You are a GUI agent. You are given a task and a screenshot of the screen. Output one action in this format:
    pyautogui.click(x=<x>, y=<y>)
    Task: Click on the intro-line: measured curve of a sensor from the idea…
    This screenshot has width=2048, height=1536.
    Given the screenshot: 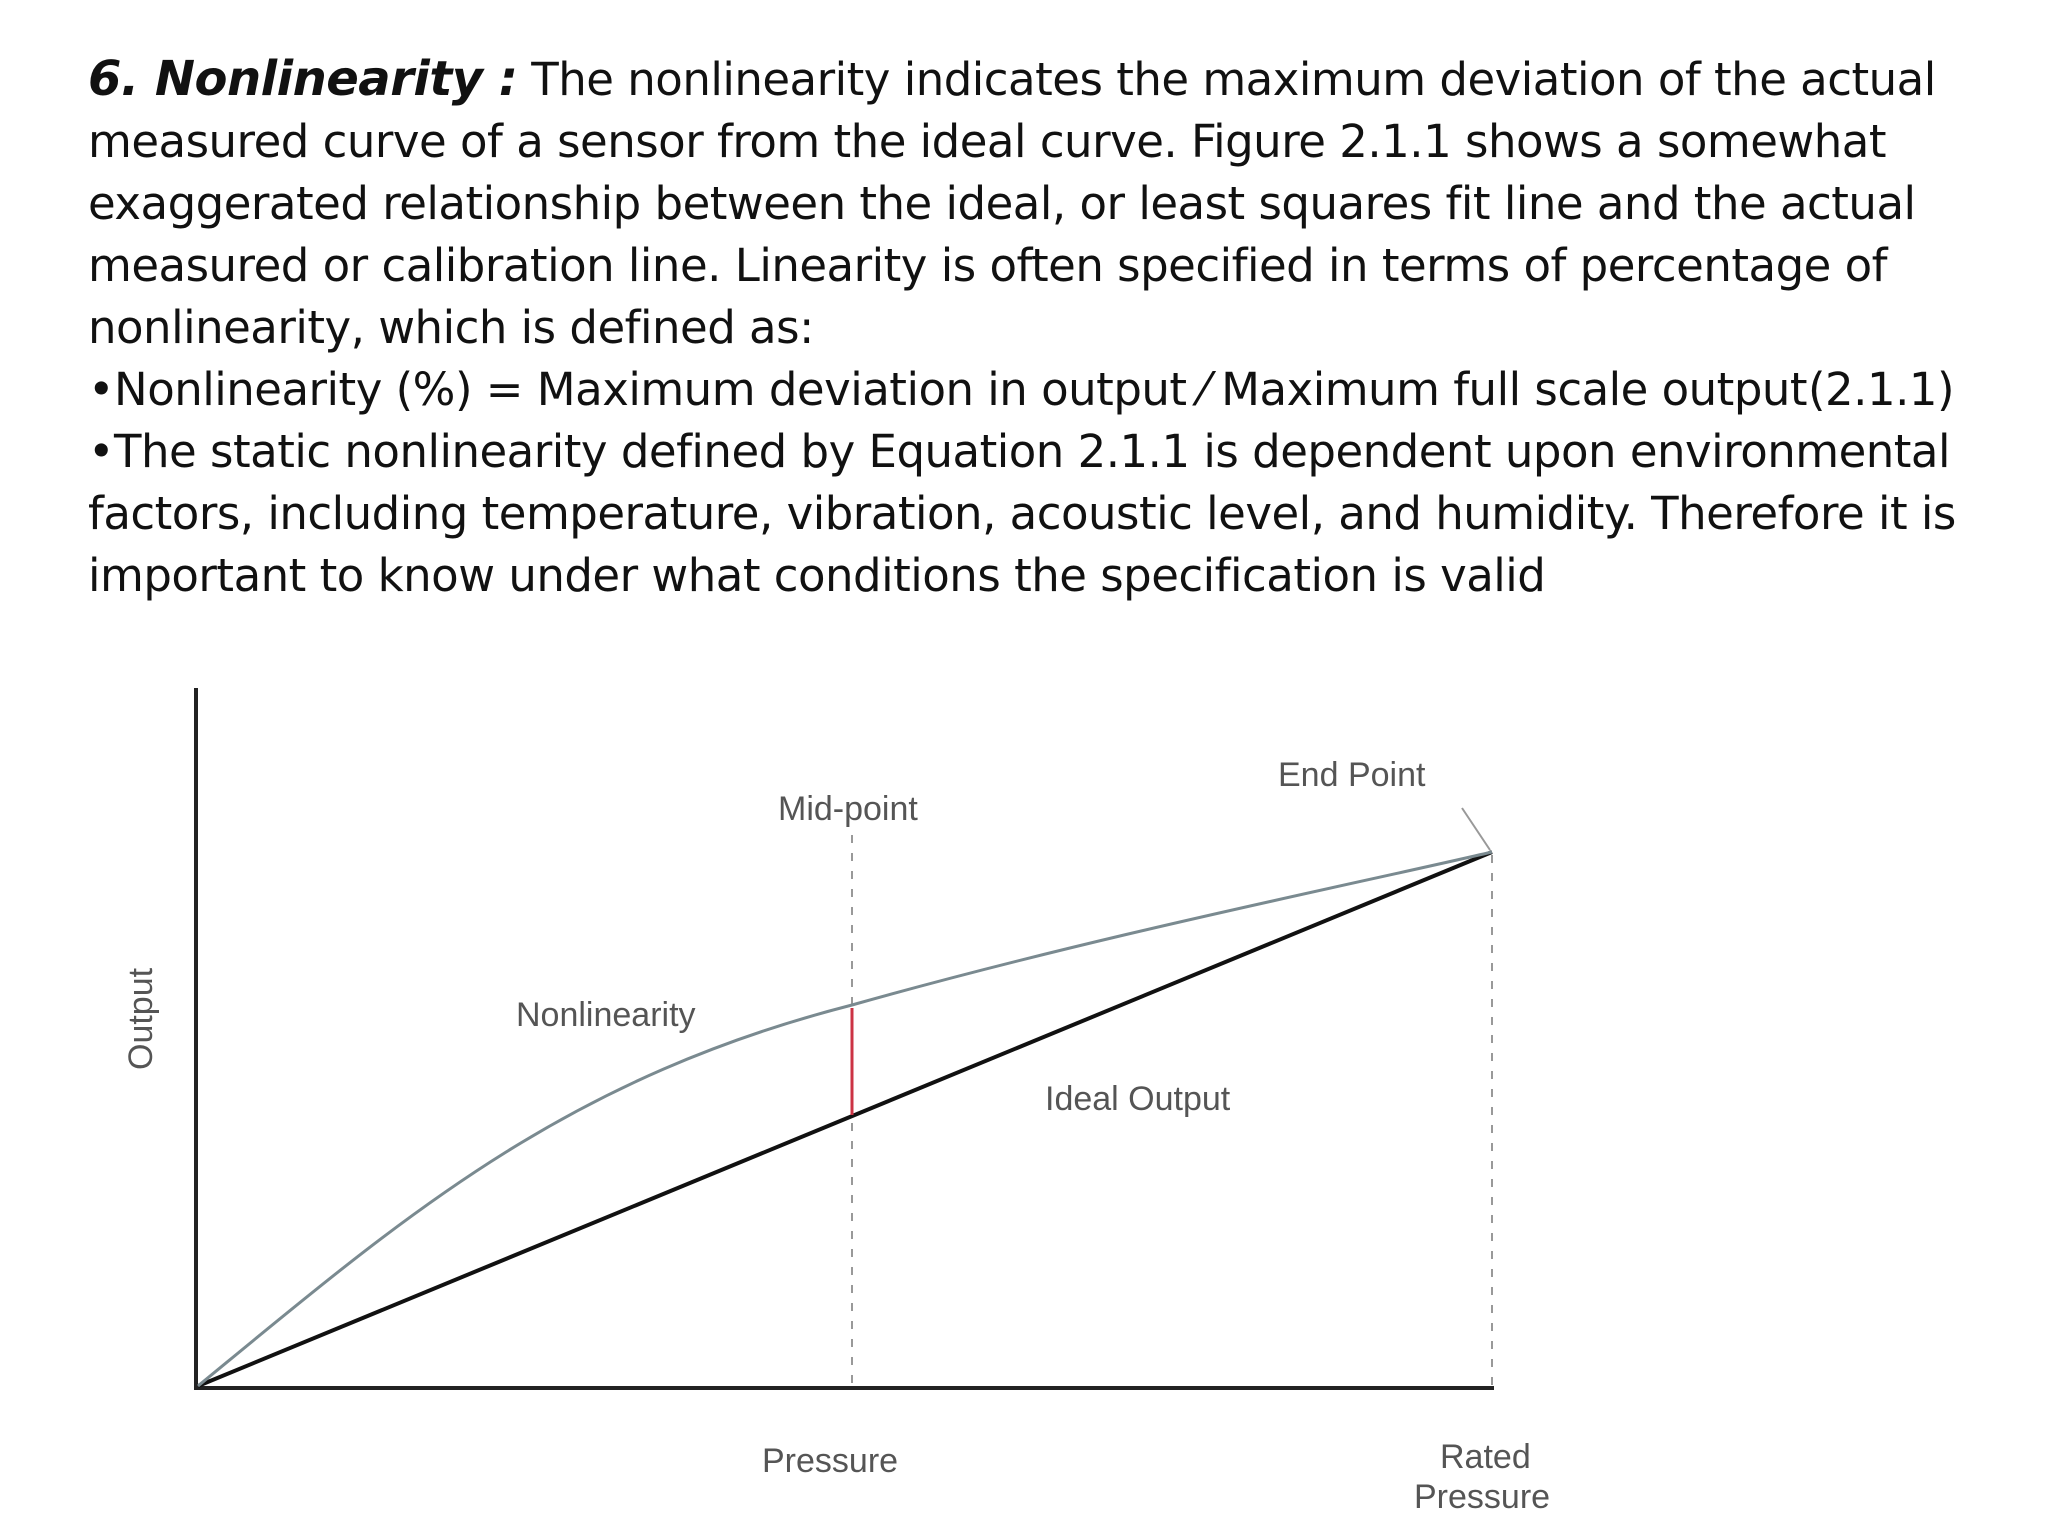 What is the action you would take?
    pyautogui.click(x=987, y=141)
    